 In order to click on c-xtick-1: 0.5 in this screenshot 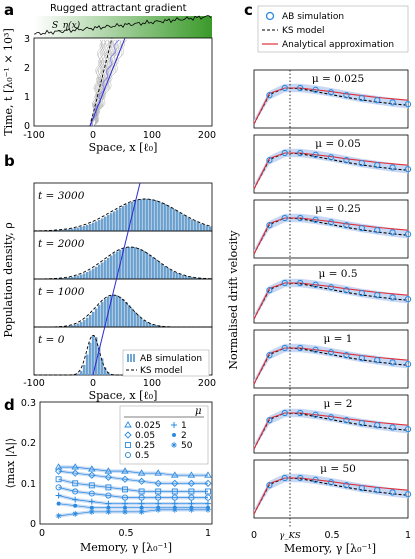, I will do `click(331, 535)`.